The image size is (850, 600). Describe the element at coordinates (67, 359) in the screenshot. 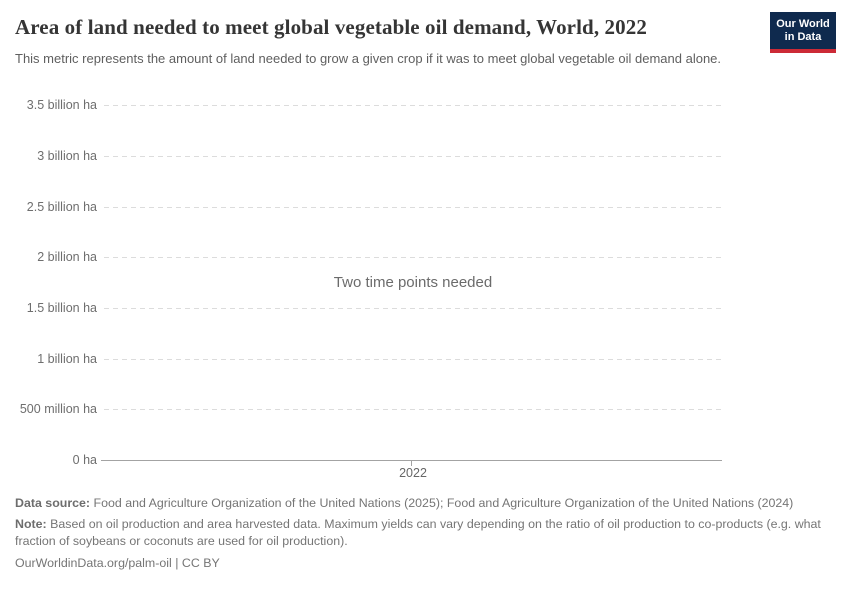

I see `ytick-label-1000m: 1 billion ha` at that location.